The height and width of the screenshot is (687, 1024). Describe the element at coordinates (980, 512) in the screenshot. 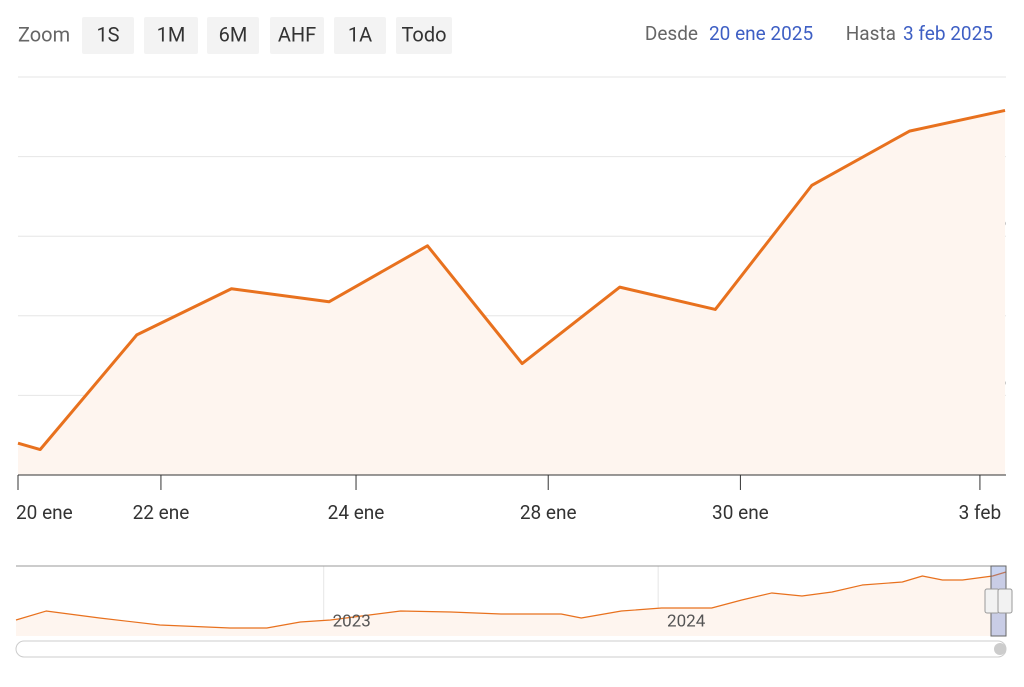

I see `x-tick-label: 3 feb` at that location.